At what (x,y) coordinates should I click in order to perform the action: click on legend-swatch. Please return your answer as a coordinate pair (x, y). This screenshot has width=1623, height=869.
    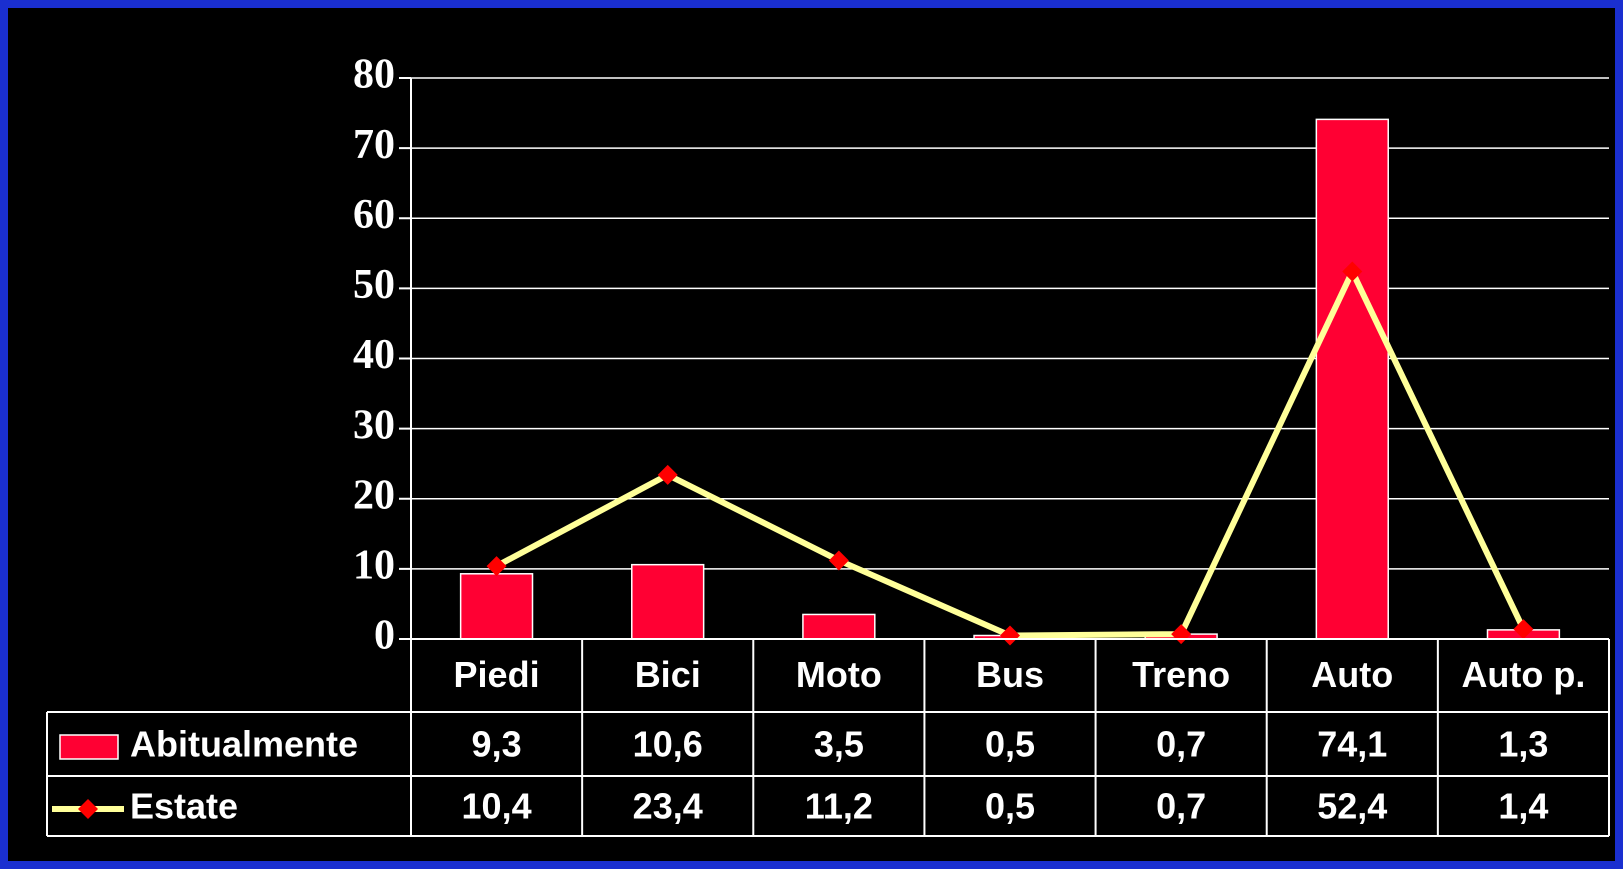
    Looking at the image, I should click on (89, 747).